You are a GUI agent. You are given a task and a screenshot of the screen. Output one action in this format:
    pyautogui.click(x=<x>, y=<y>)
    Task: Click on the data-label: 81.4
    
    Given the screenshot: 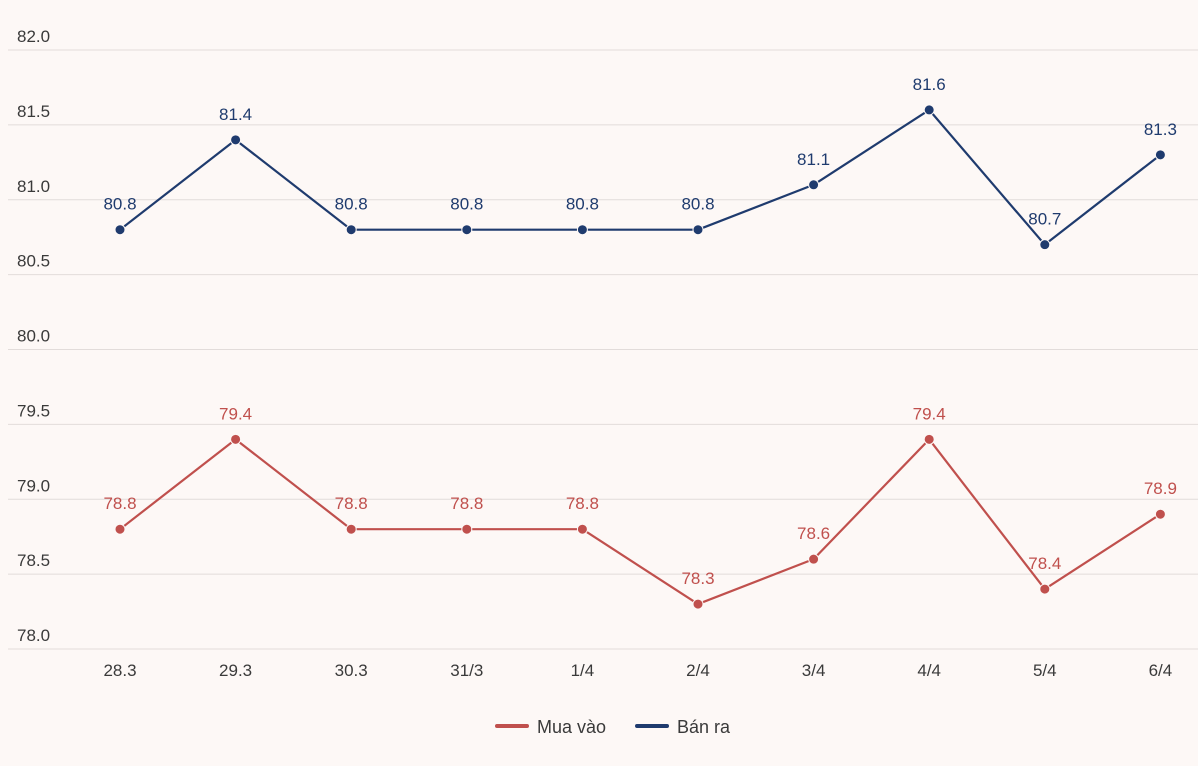 What is the action you would take?
    pyautogui.click(x=235, y=114)
    